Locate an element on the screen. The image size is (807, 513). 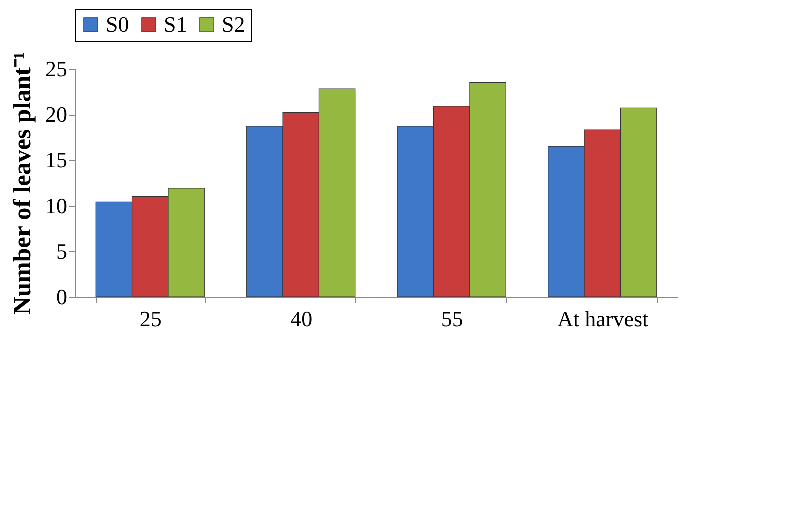
y-tick-label: 20 is located at coordinates (57, 115).